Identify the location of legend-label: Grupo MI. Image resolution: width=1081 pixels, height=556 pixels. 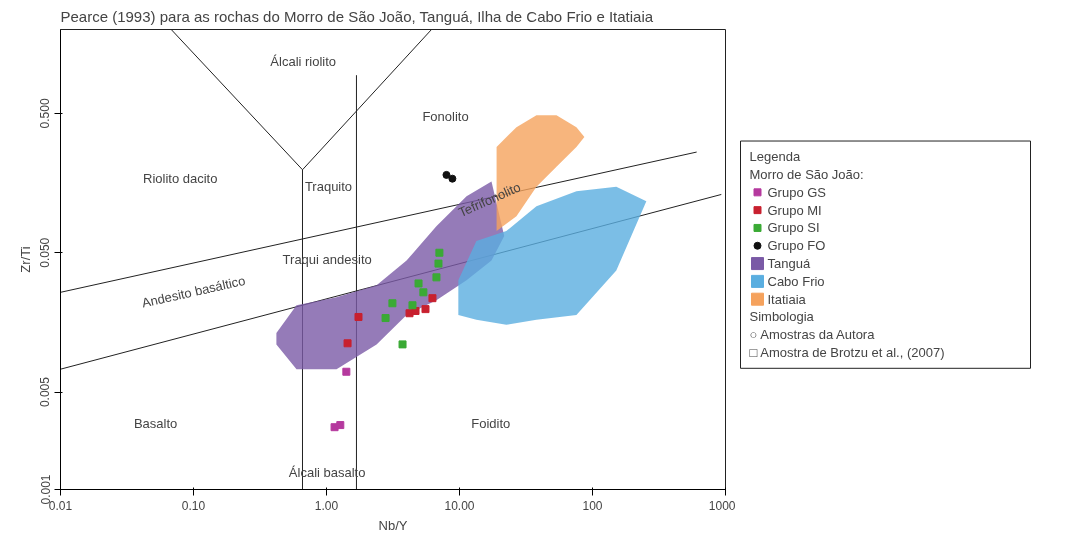
(794, 210).